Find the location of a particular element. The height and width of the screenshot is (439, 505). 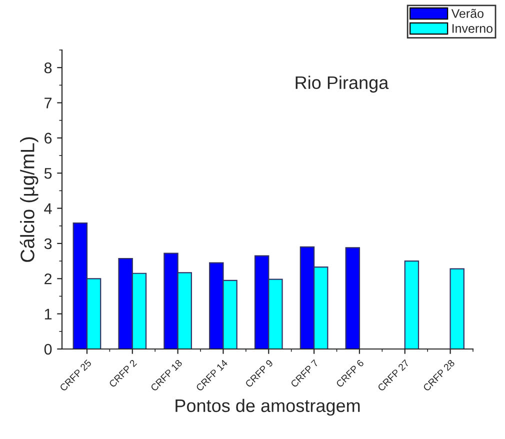

y-tick-label: 1 is located at coordinates (48, 314).